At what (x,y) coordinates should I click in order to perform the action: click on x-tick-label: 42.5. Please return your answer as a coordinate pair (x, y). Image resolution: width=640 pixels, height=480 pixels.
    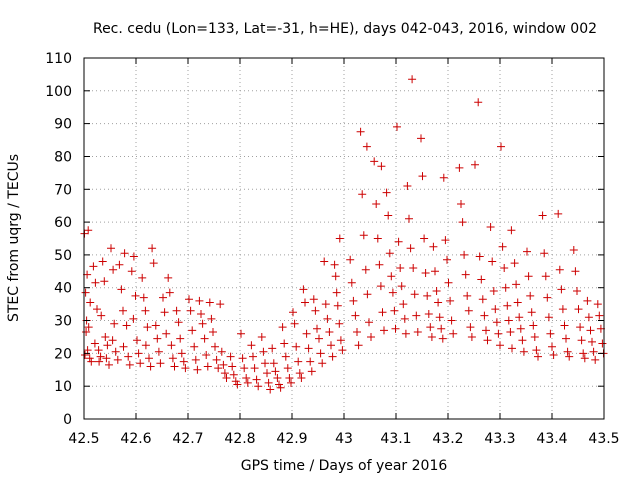
    Looking at the image, I should click on (83, 439).